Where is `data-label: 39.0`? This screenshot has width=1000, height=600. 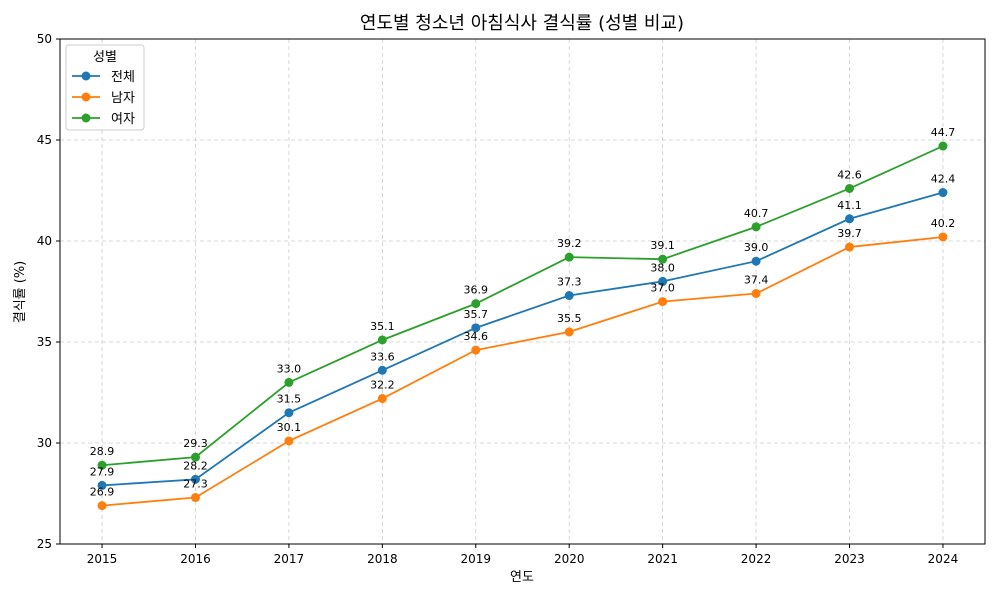 data-label: 39.0 is located at coordinates (756, 247).